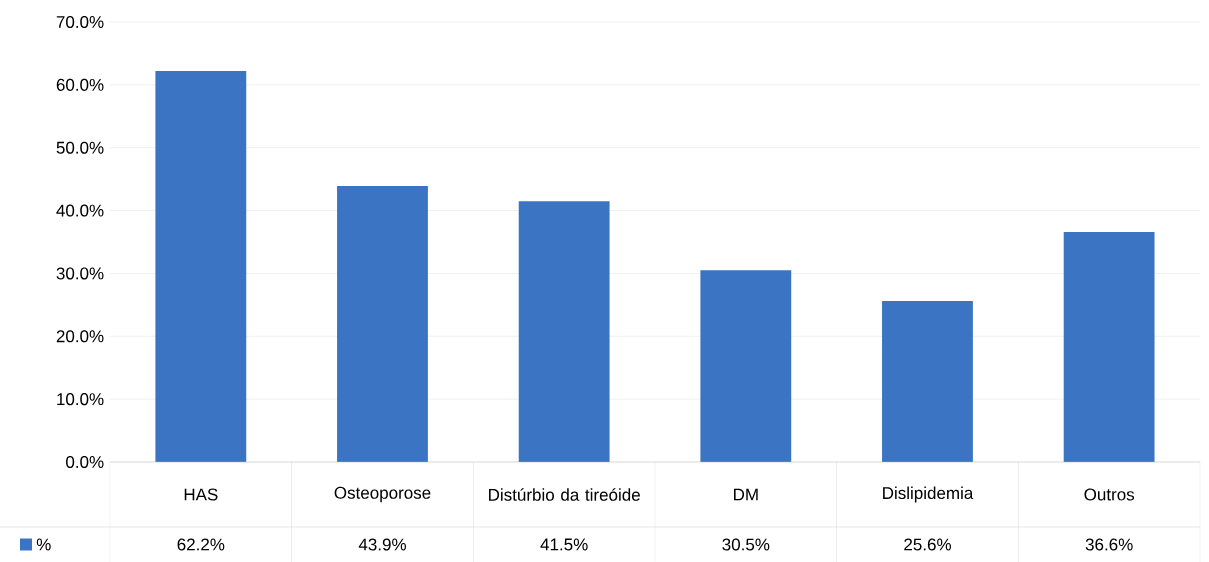  Describe the element at coordinates (927, 544) in the screenshot. I see `data-label: 25.6%` at that location.